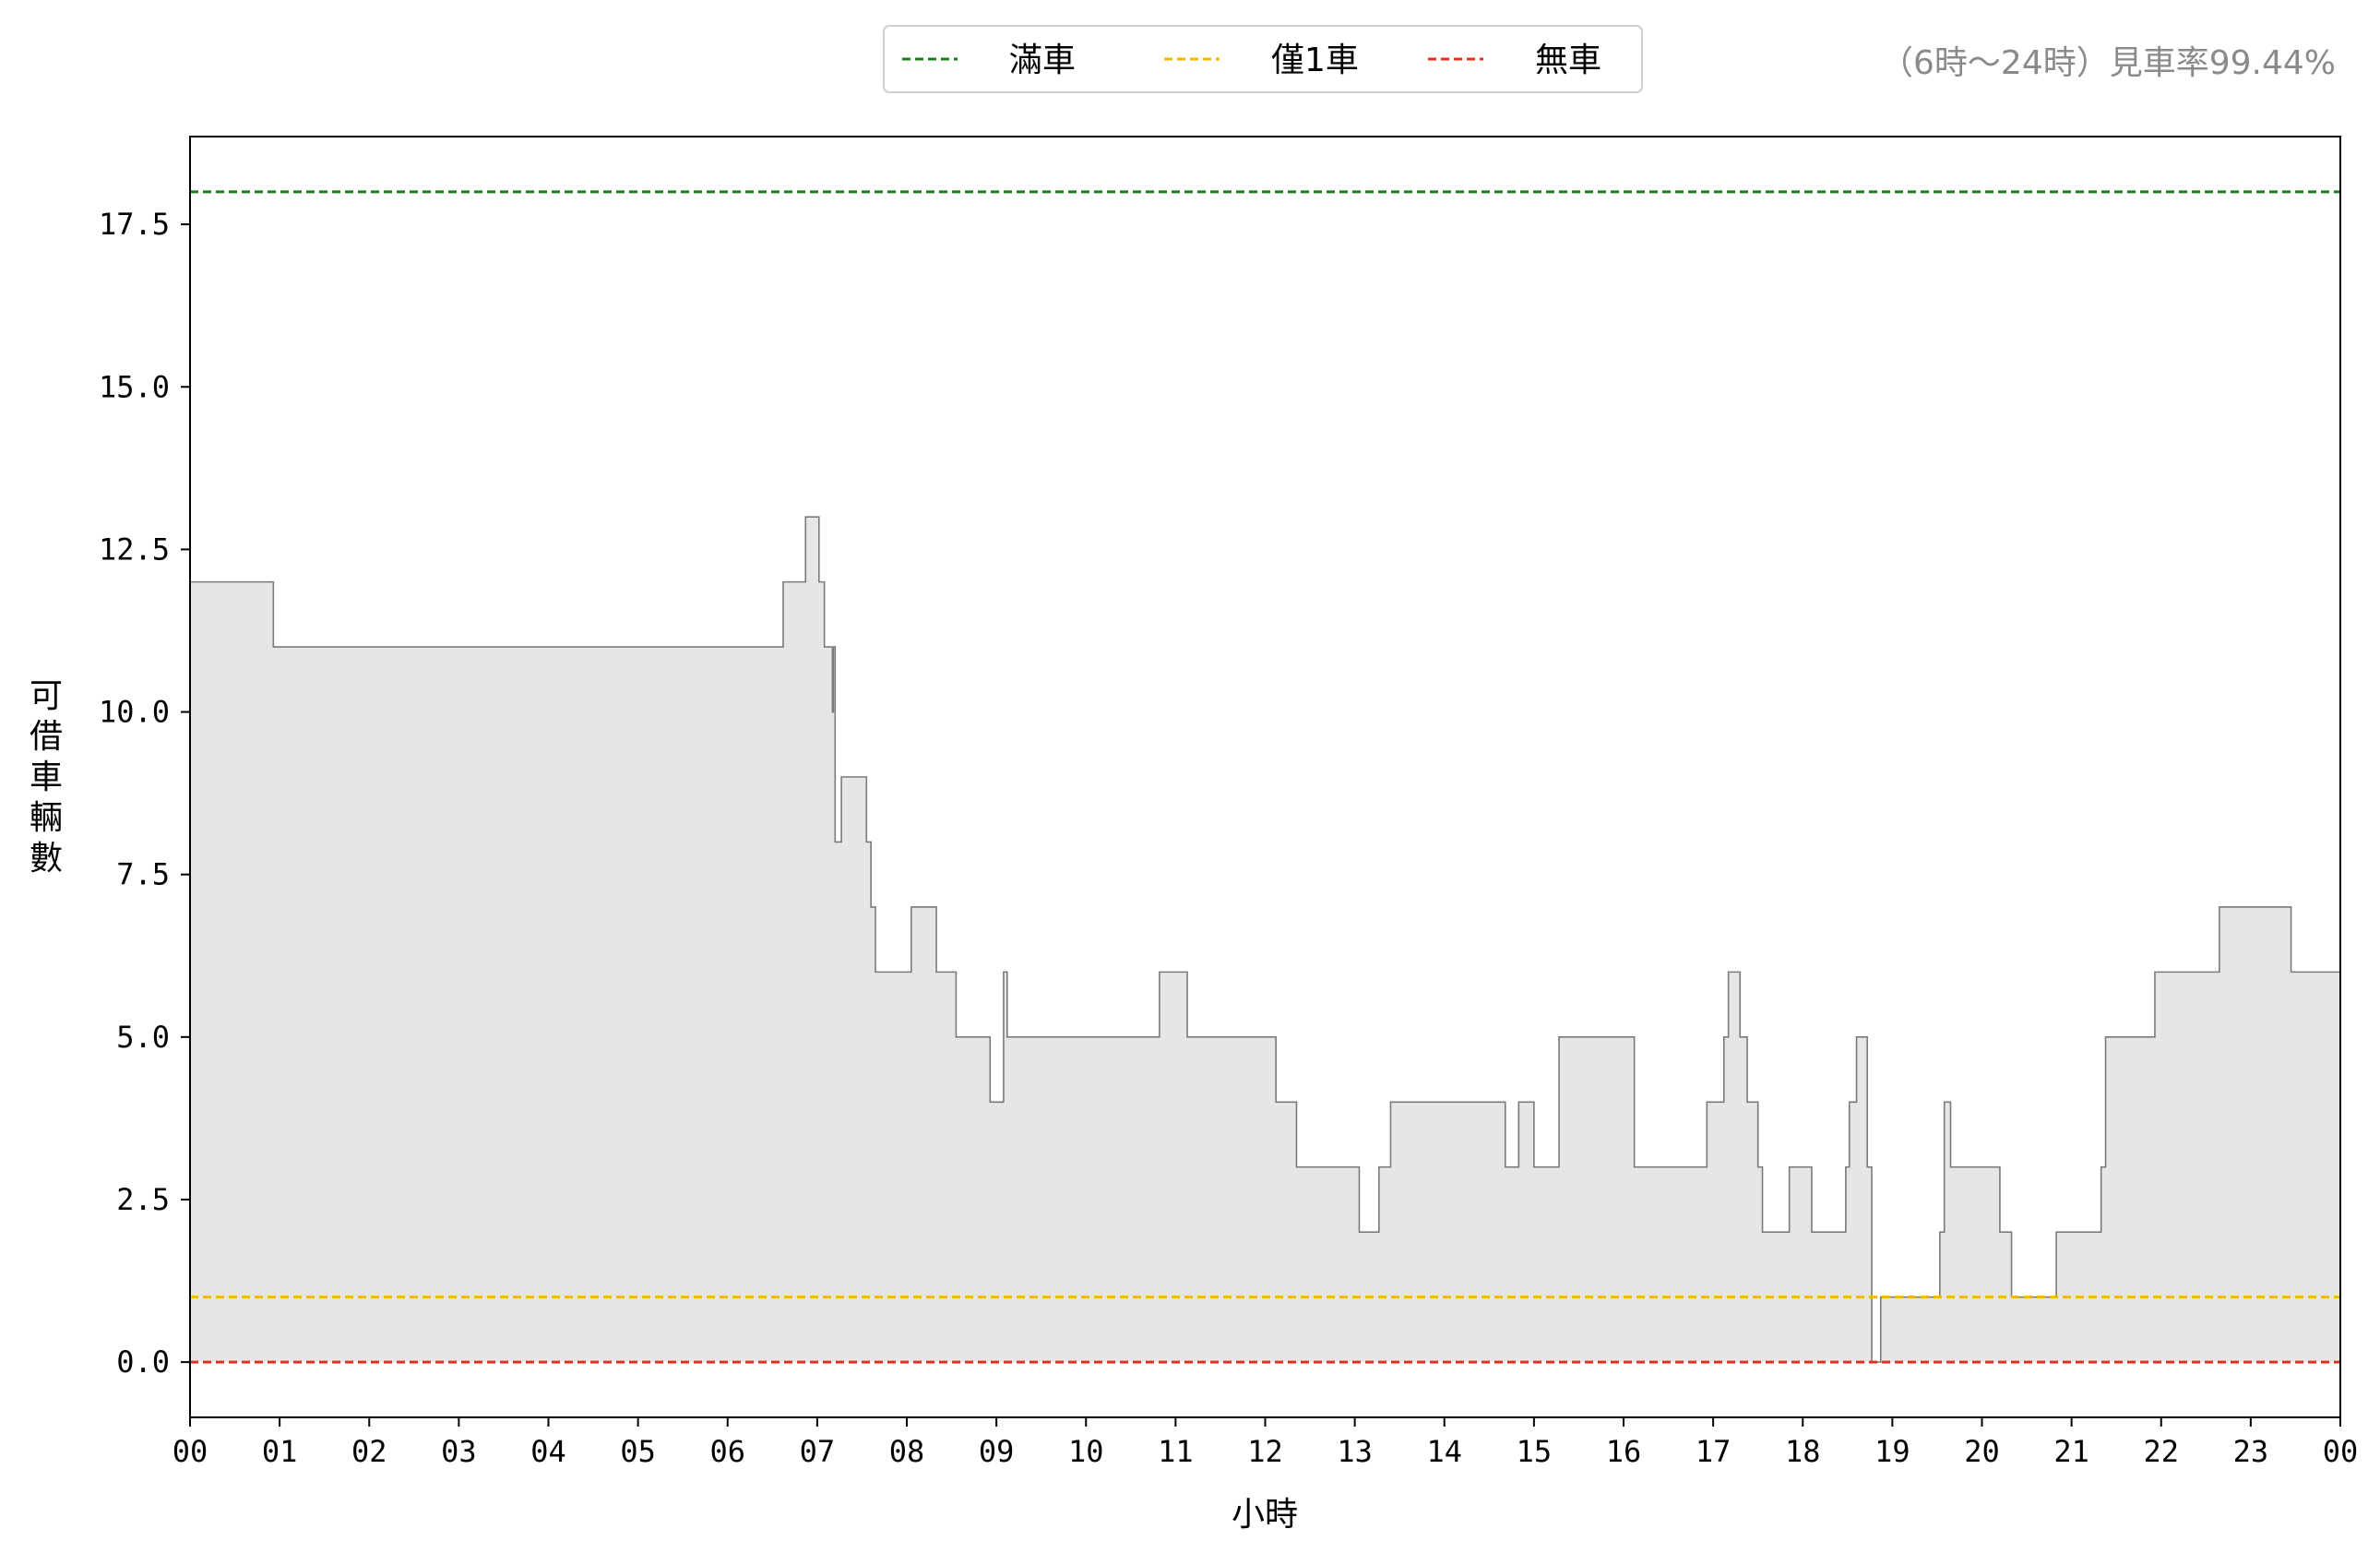 The width and height of the screenshot is (2380, 1553). Describe the element at coordinates (1315, 60) in the screenshot. I see `legend-label-1: 僅1車` at that location.